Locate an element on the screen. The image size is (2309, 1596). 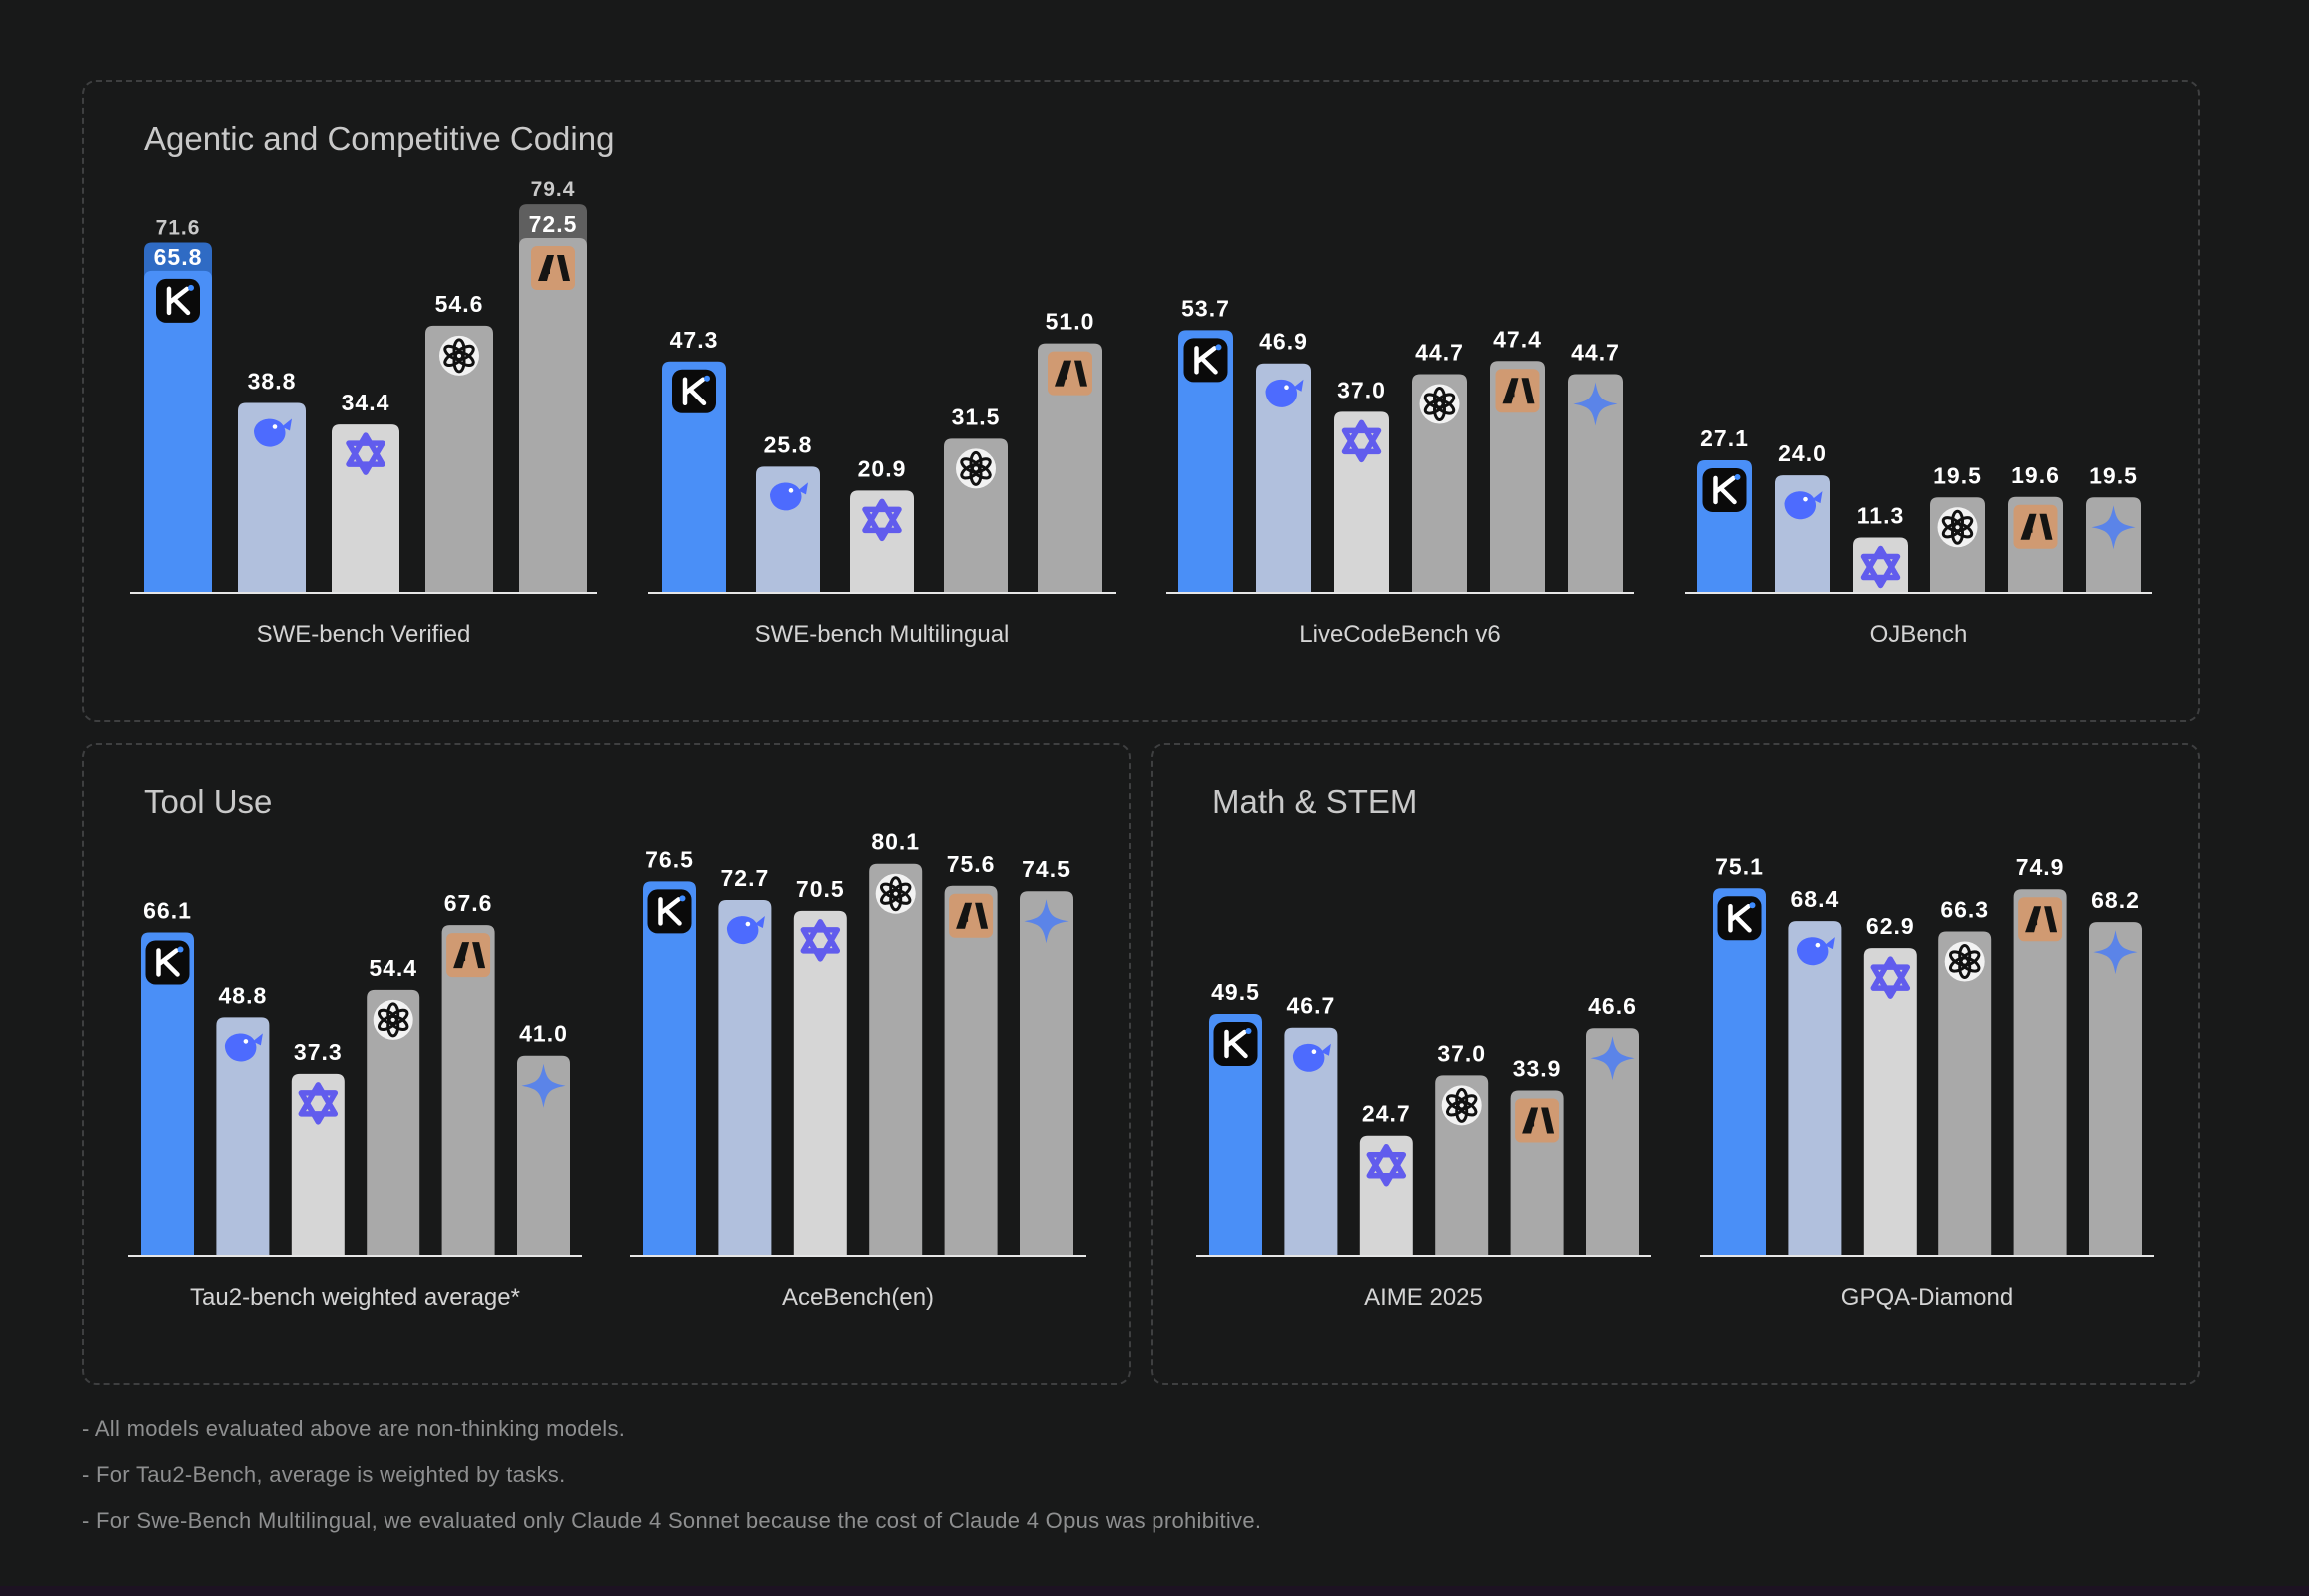
value-label: 53.7 is located at coordinates (1205, 308).